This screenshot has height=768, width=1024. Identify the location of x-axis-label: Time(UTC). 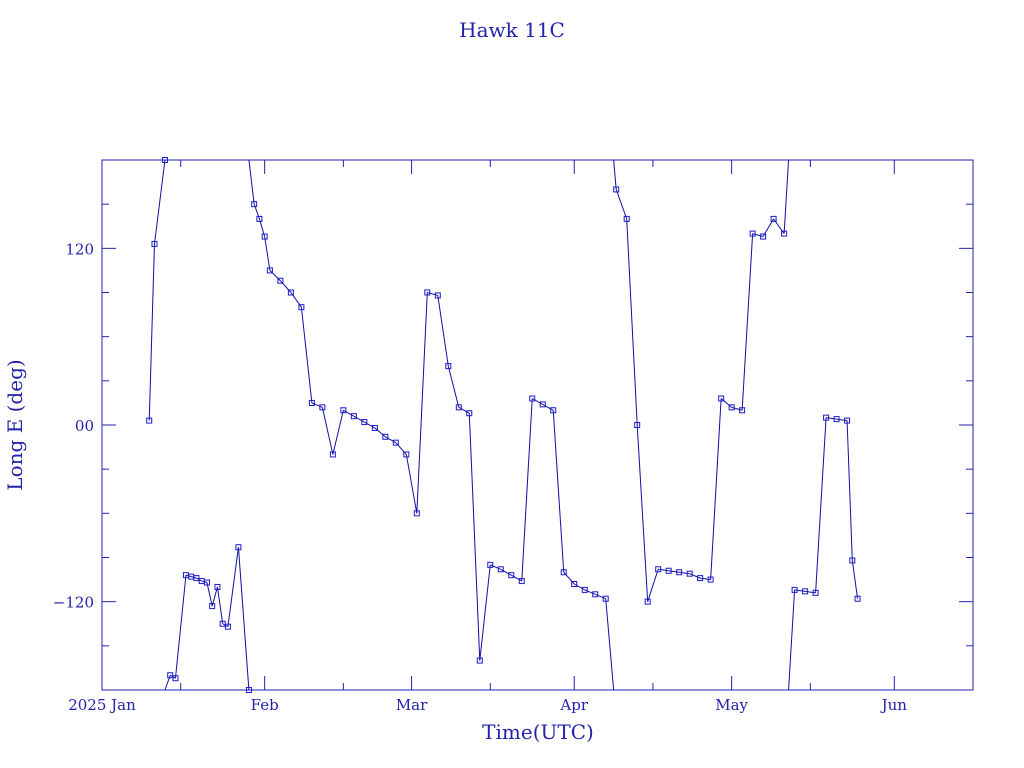
(538, 732).